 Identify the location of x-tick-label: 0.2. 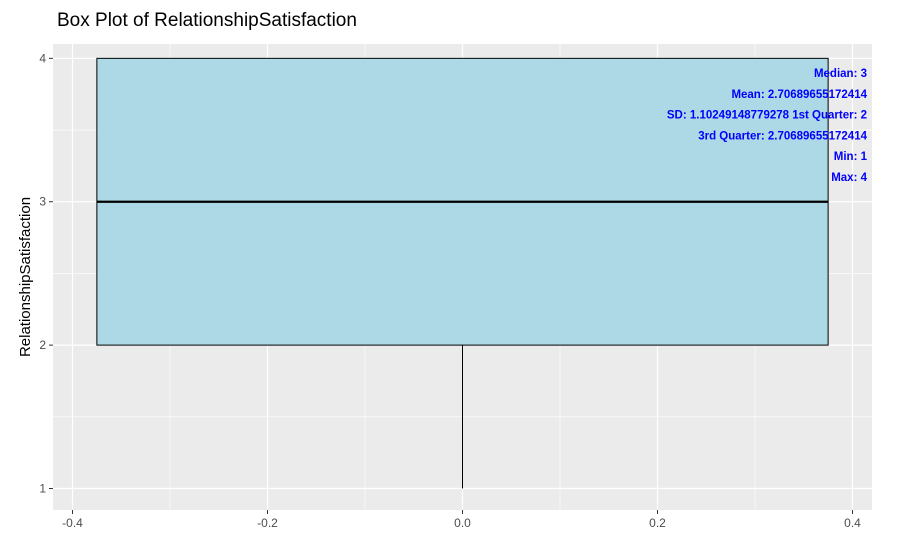
(657, 523).